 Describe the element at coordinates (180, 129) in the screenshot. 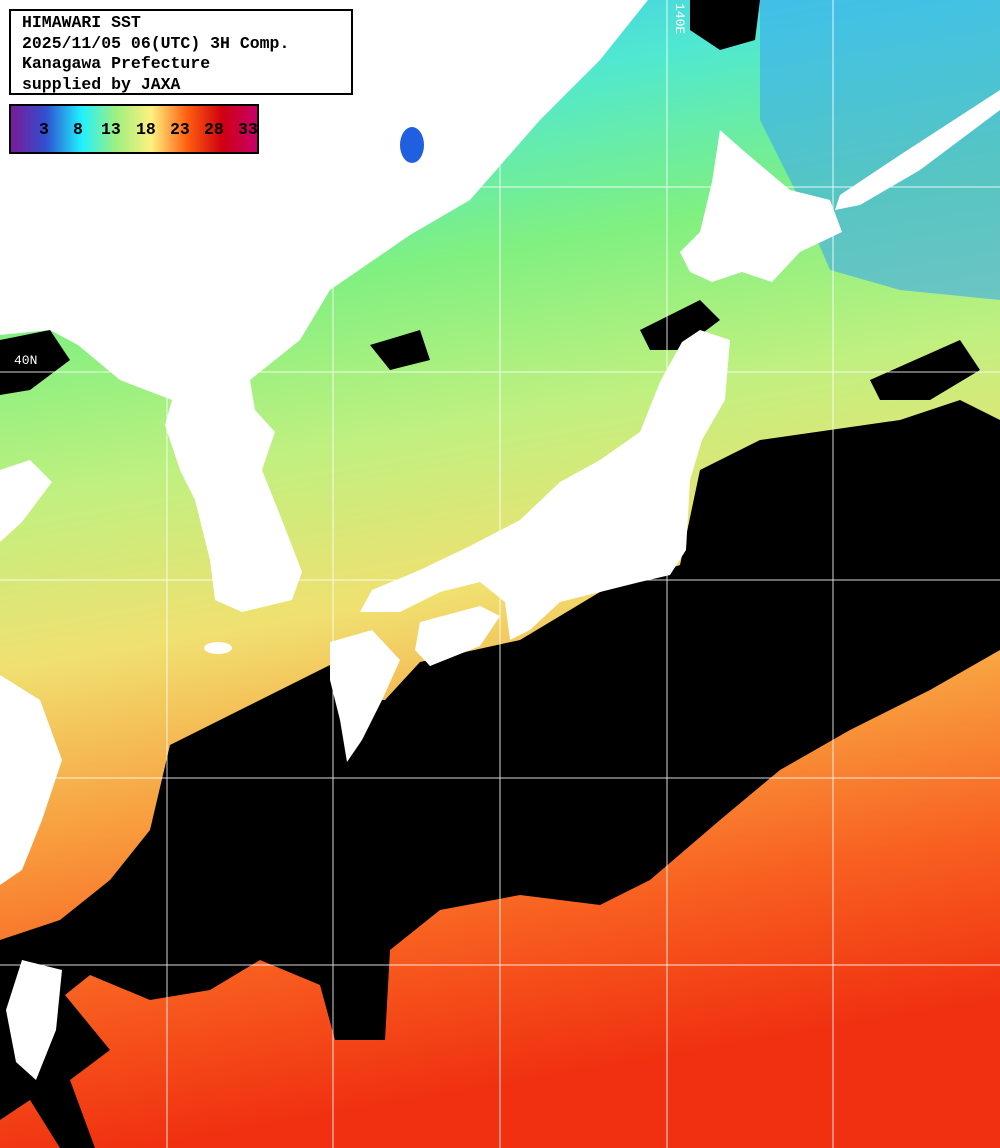

I see `legend-tick: 23` at that location.